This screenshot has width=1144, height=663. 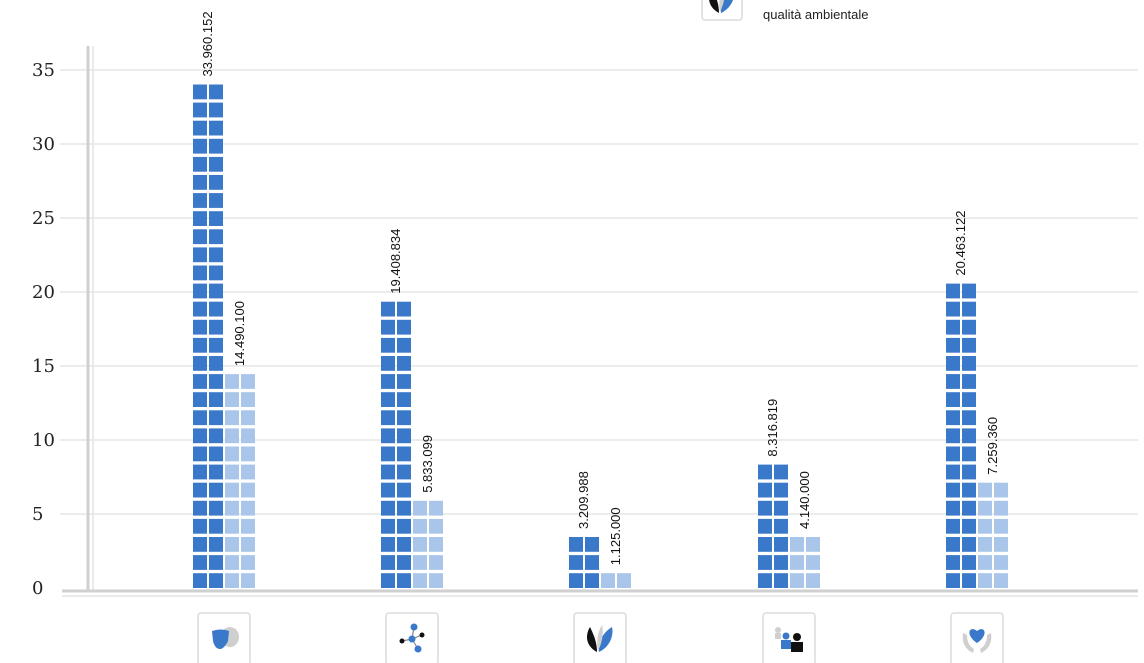 What do you see at coordinates (37, 514) in the screenshot?
I see `y-tick-label: 5` at bounding box center [37, 514].